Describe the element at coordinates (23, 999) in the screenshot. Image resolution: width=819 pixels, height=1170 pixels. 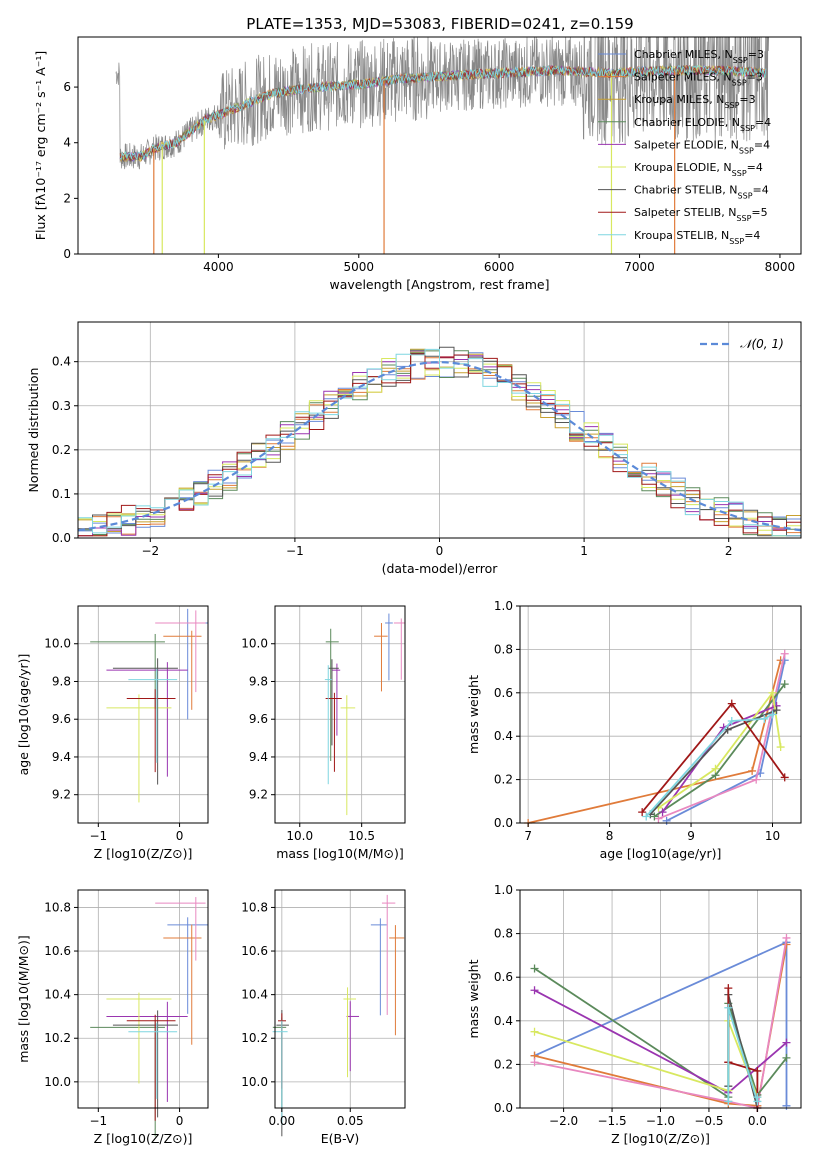
I see `y-axis-label: mass [log10(M/M⊙)]` at that location.